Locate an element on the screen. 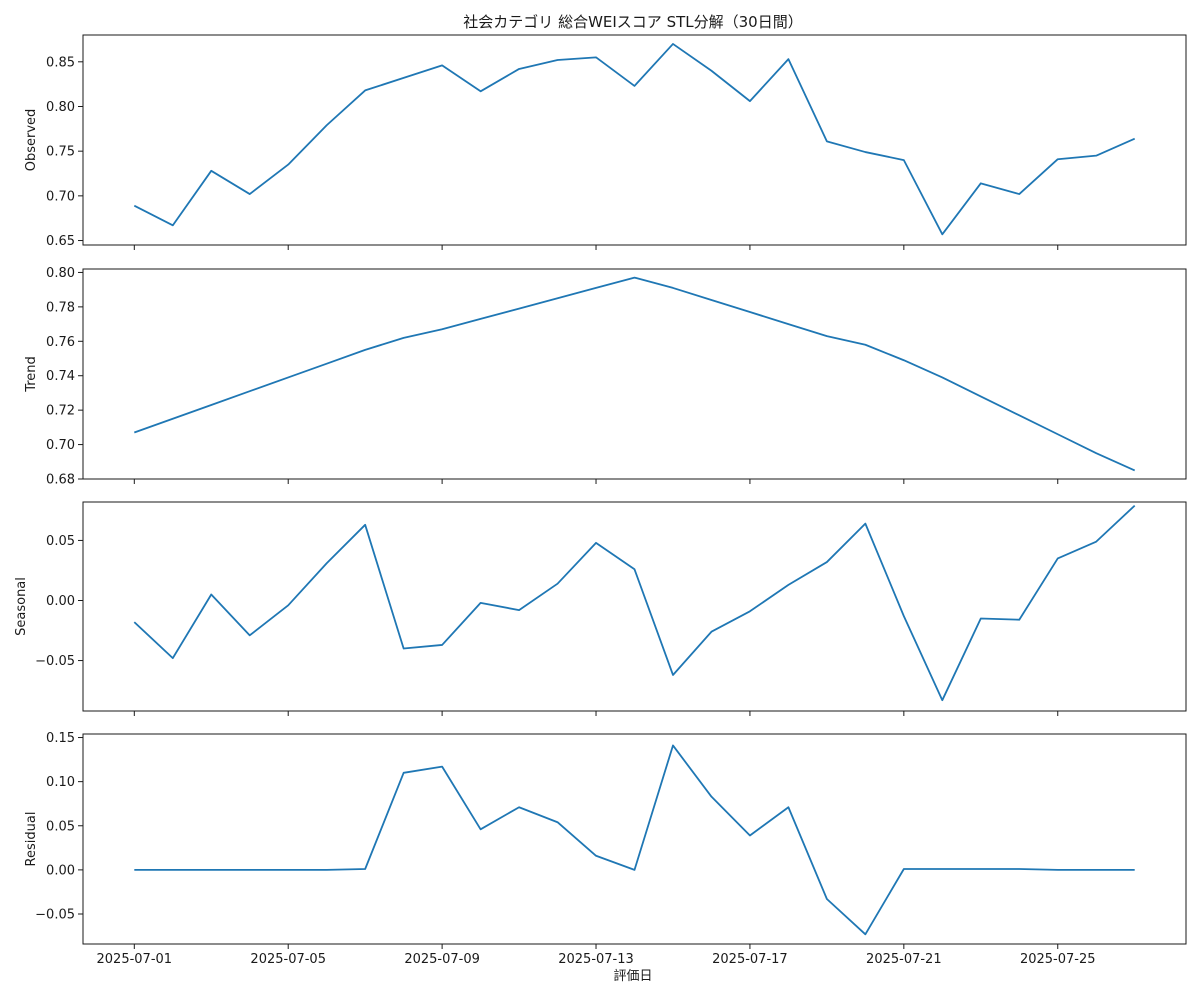 The width and height of the screenshot is (1200, 1000). y-tick-label: 0.75 is located at coordinates (60, 152).